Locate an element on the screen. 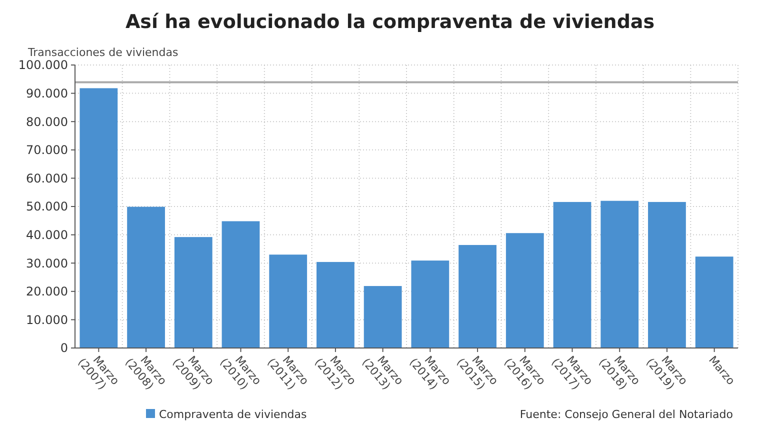 Image resolution: width=780 pixels, height=440 pixels. y-tick-label: 90.000 is located at coordinates (47, 93).